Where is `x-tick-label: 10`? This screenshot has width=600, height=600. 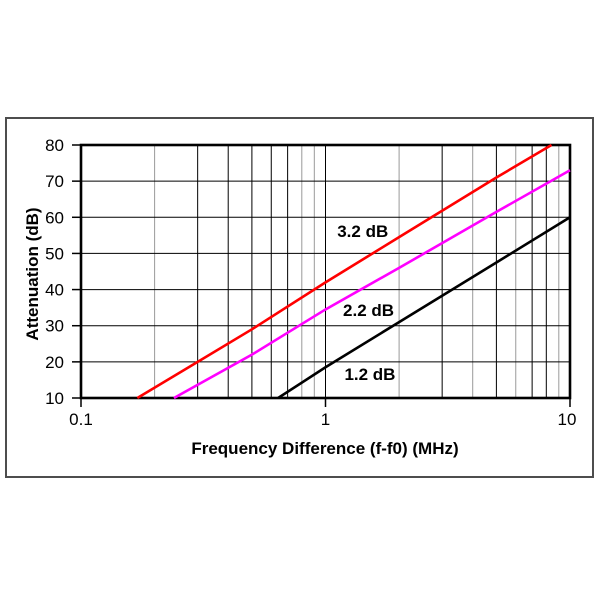
x-tick-label: 10 is located at coordinates (567, 419).